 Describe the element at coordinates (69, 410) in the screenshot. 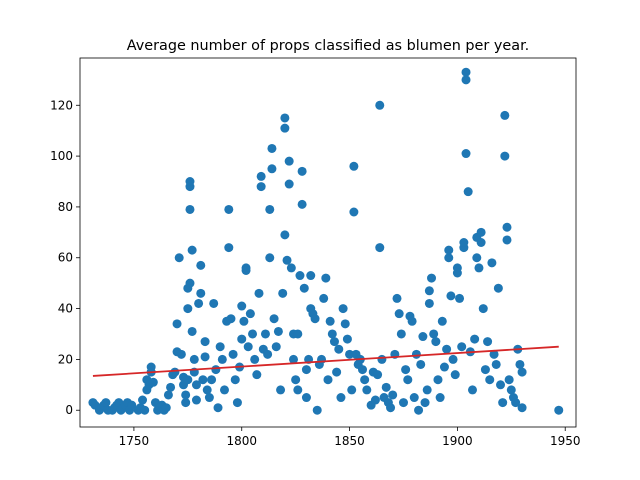

I see `y-tick-label: 0` at that location.